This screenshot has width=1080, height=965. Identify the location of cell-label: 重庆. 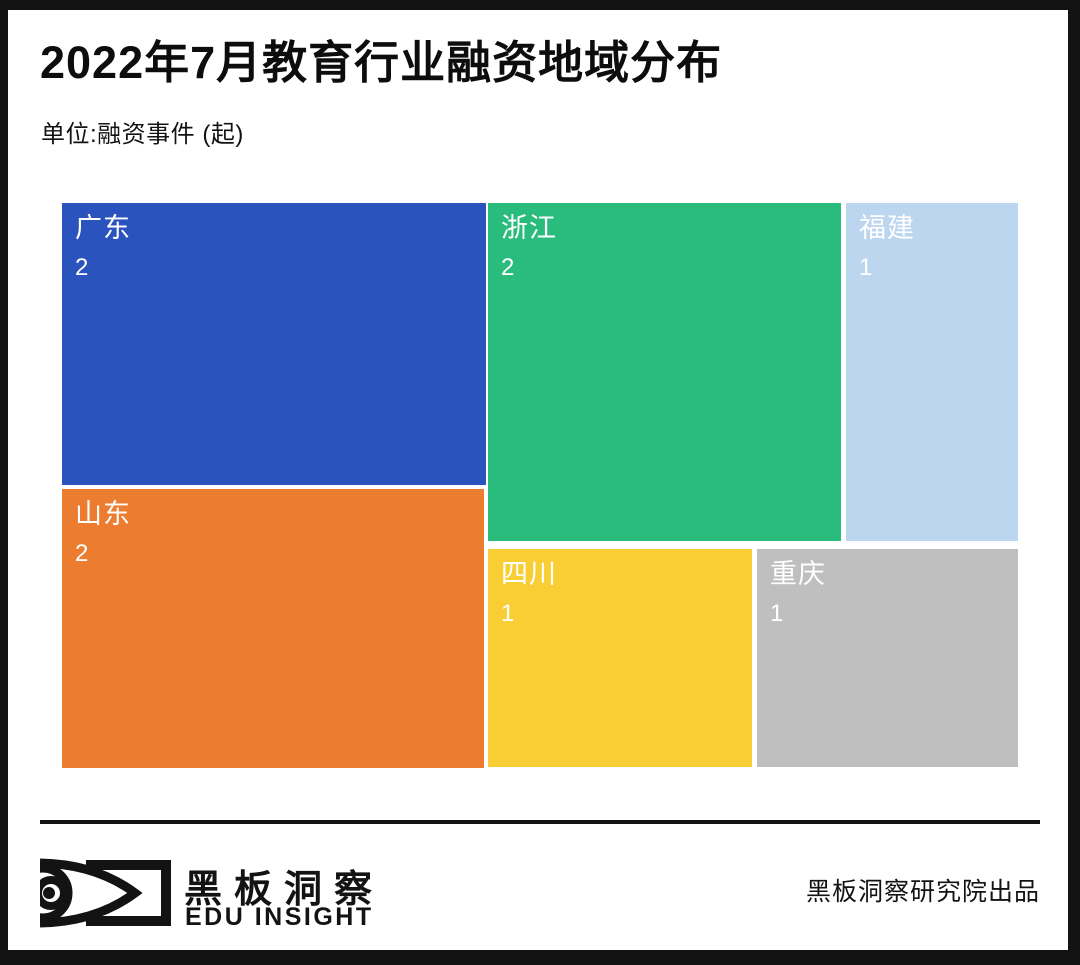
(798, 574).